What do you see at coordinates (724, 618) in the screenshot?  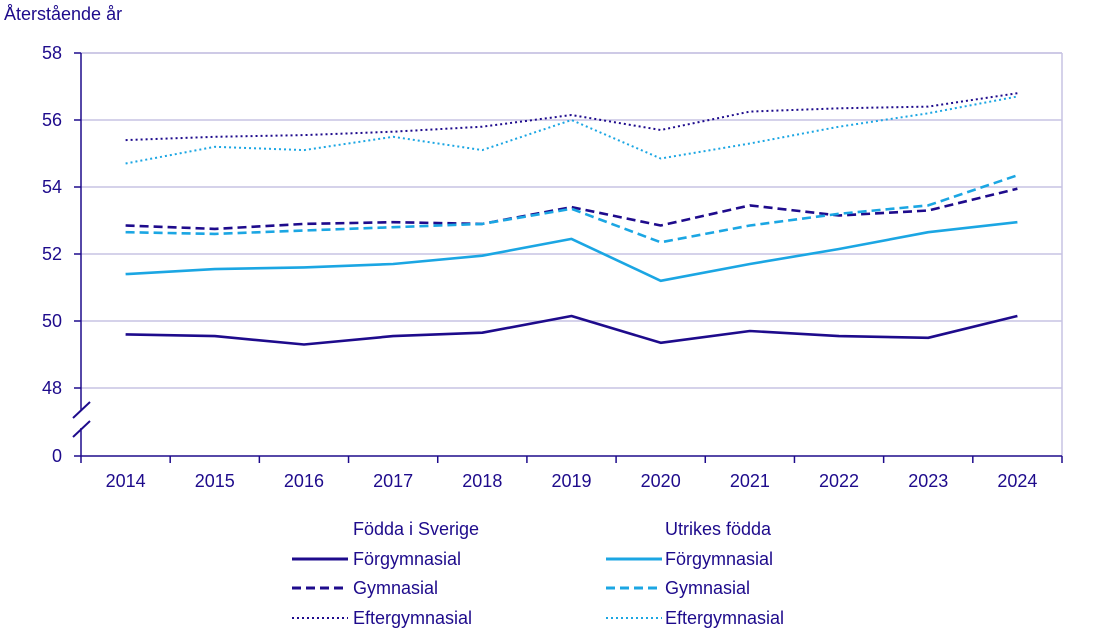 I see `legend-label-foreign-eftergymnasial: Eftergymnasial` at bounding box center [724, 618].